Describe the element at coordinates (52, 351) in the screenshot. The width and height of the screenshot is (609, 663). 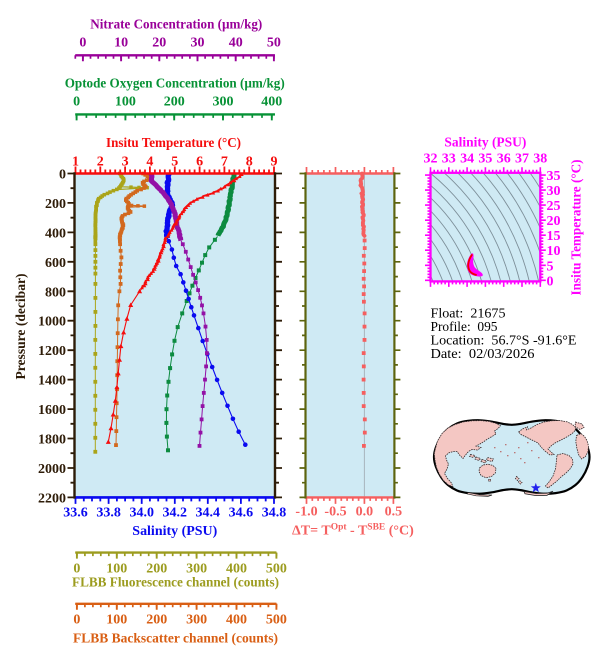
I see `svg-text: 1200` at that location.